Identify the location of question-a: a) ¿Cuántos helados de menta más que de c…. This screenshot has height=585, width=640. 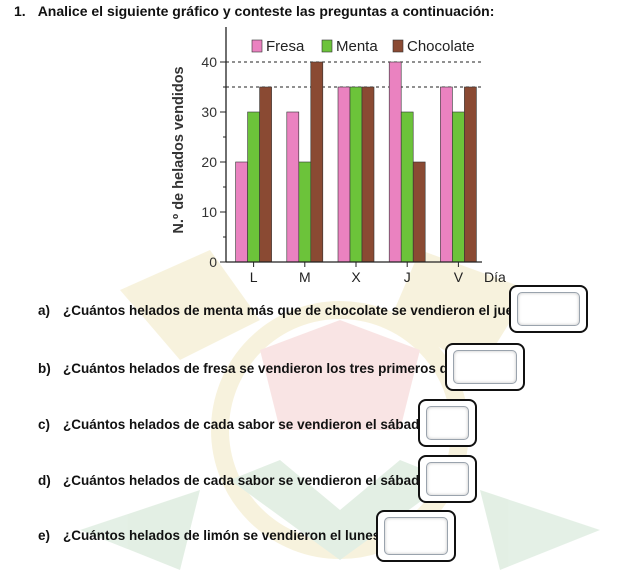
(291, 310).